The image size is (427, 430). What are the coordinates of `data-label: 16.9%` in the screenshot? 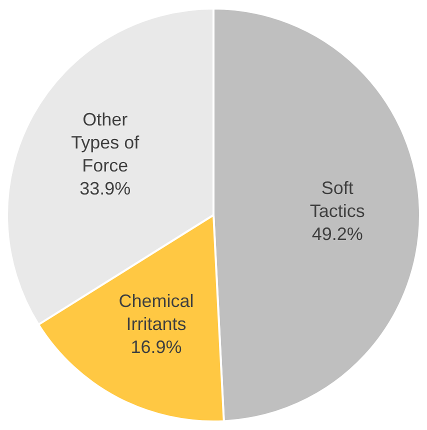 It's located at (156, 346).